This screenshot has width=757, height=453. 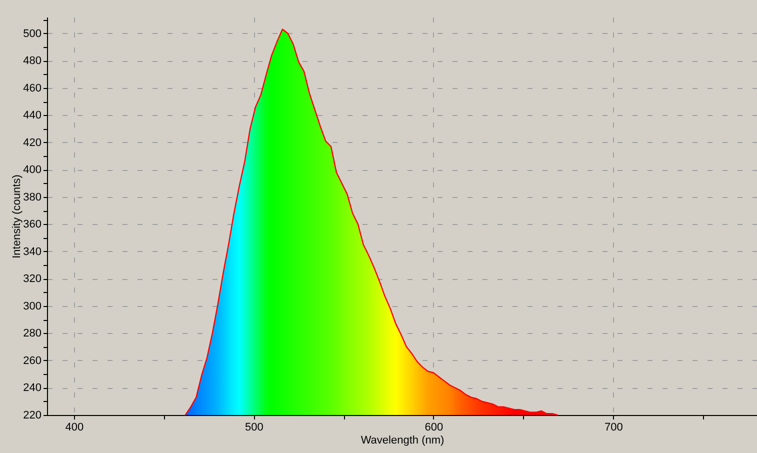 What do you see at coordinates (32, 170) in the screenshot?
I see `y-tick-label: 400` at bounding box center [32, 170].